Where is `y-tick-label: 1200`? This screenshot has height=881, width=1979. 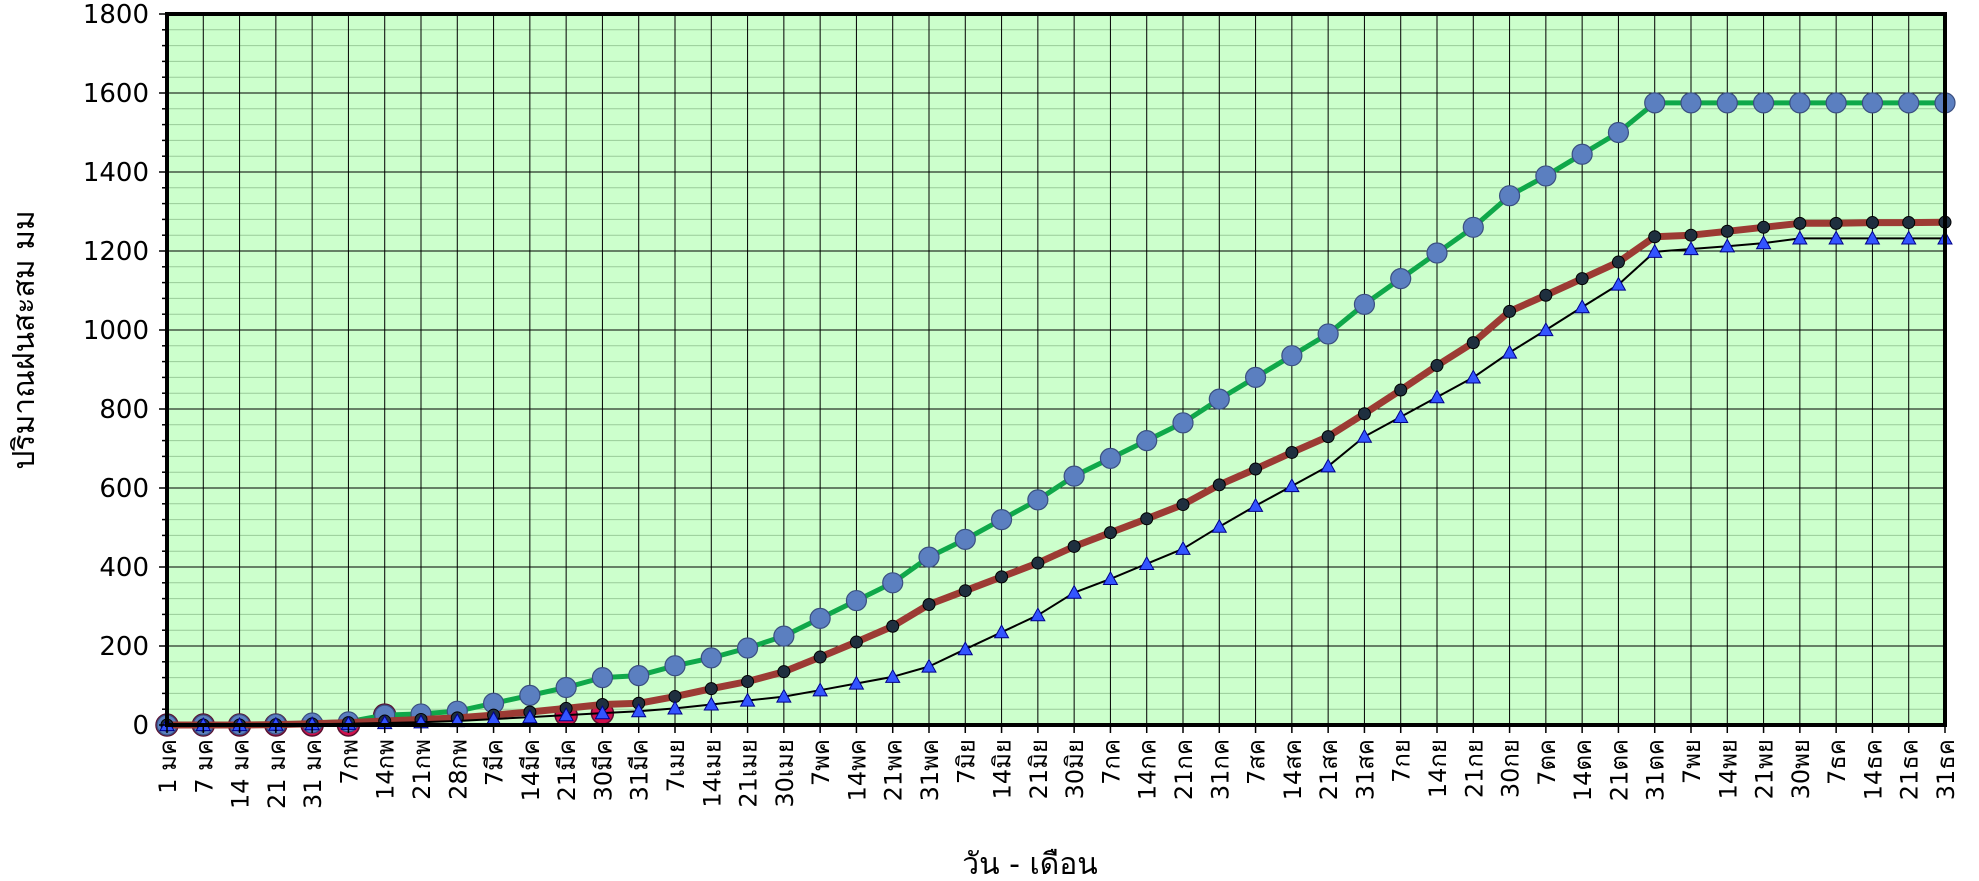 y-tick-label: 1200 is located at coordinates (116, 252).